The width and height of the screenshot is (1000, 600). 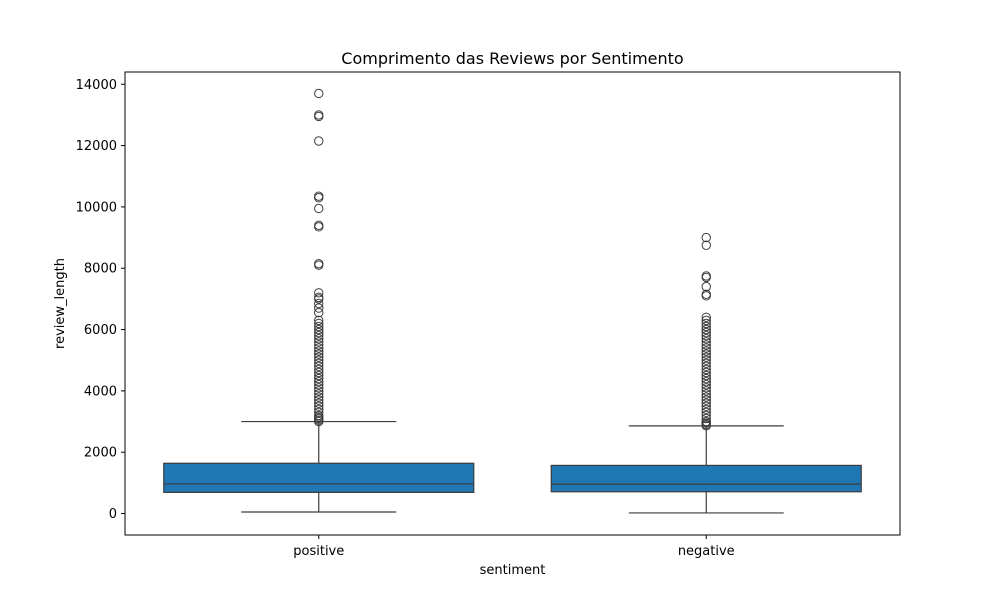 What do you see at coordinates (96, 207) in the screenshot?
I see `y-tick-label: 10000` at bounding box center [96, 207].